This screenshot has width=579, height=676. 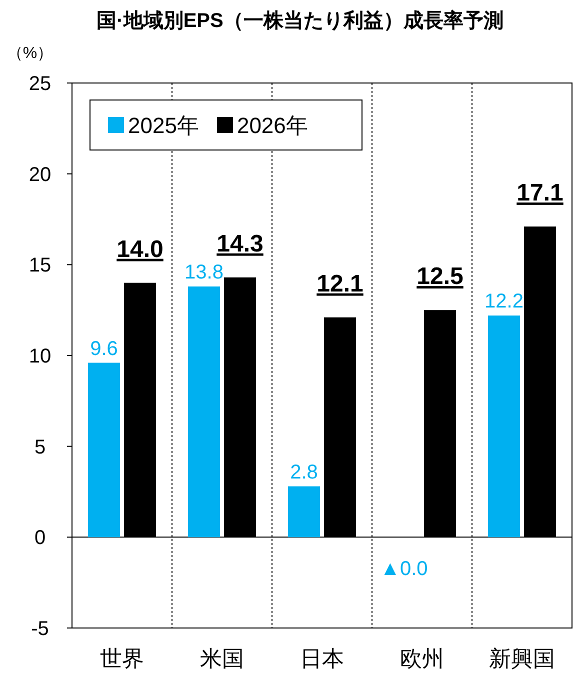 What do you see at coordinates (30, 53) in the screenshot?
I see `y-axis-title: （%）` at bounding box center [30, 53].